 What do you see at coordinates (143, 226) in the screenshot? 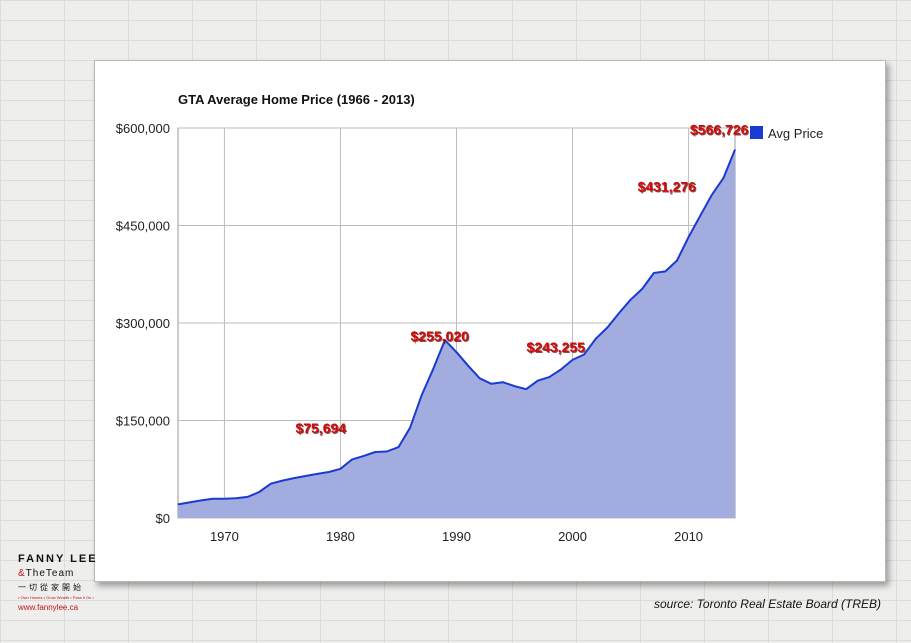
I see `y-tick-label: $450,000` at bounding box center [143, 226].